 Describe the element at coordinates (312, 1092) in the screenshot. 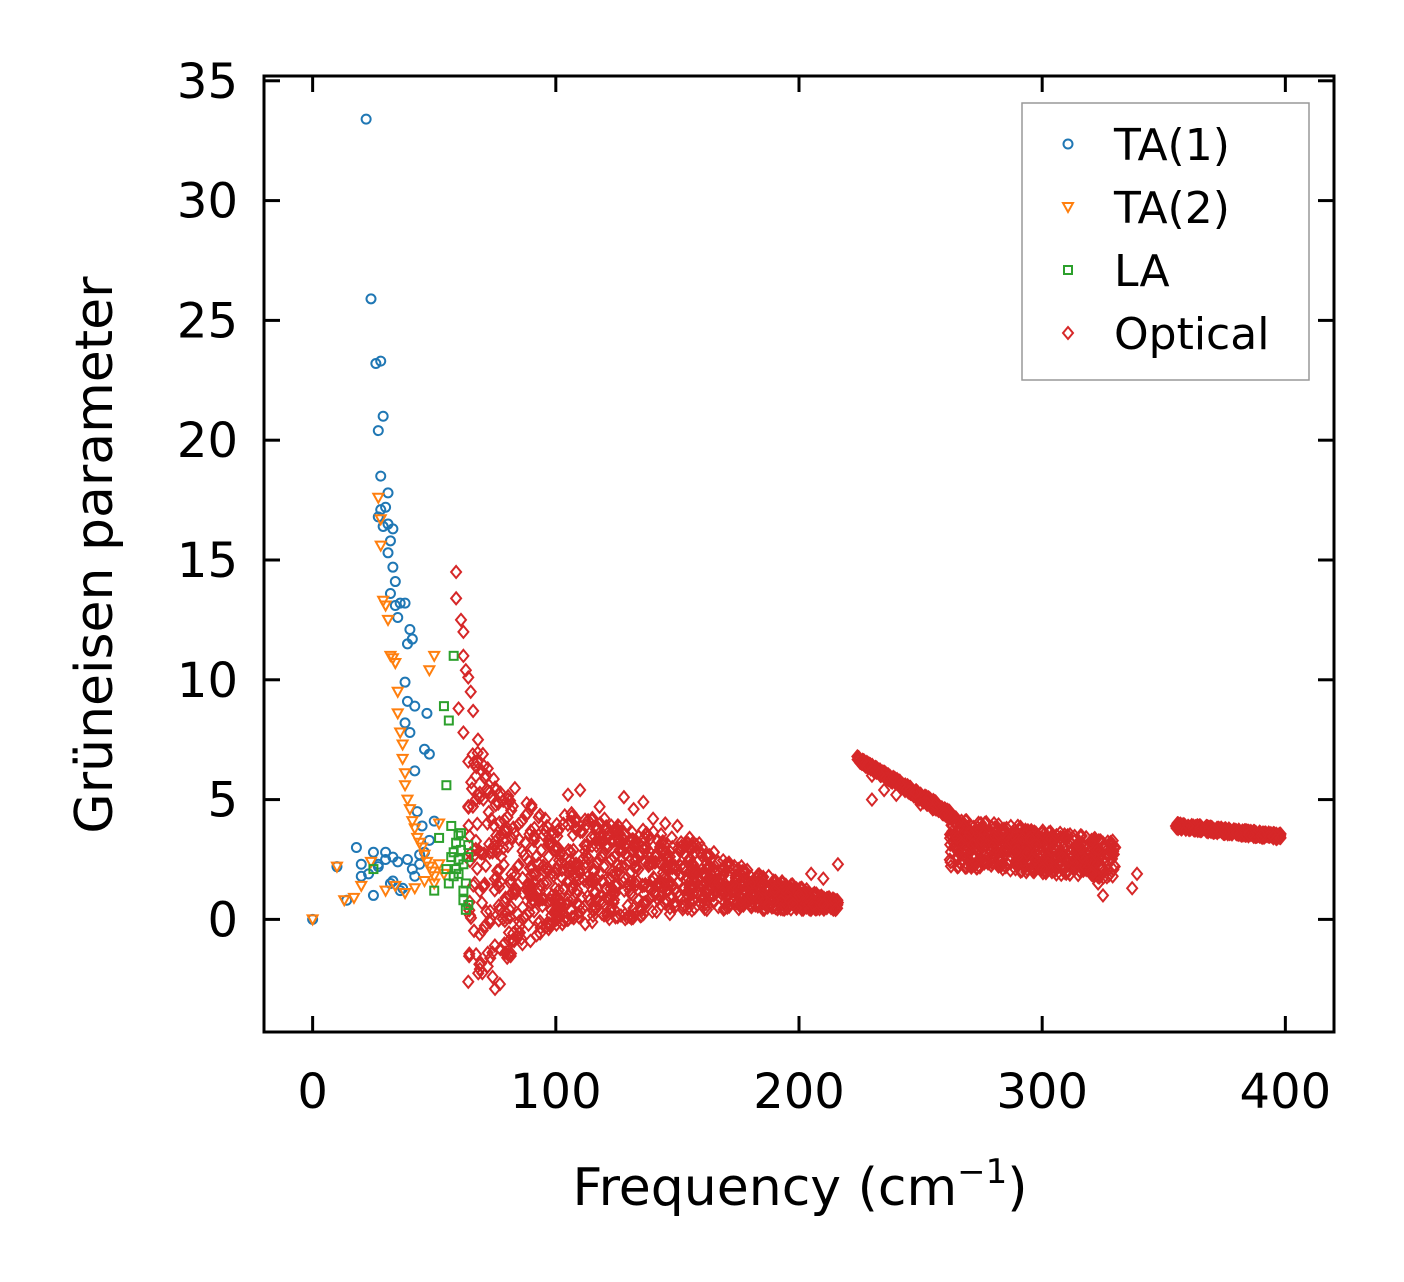

I see `x-tick-label: 0` at that location.